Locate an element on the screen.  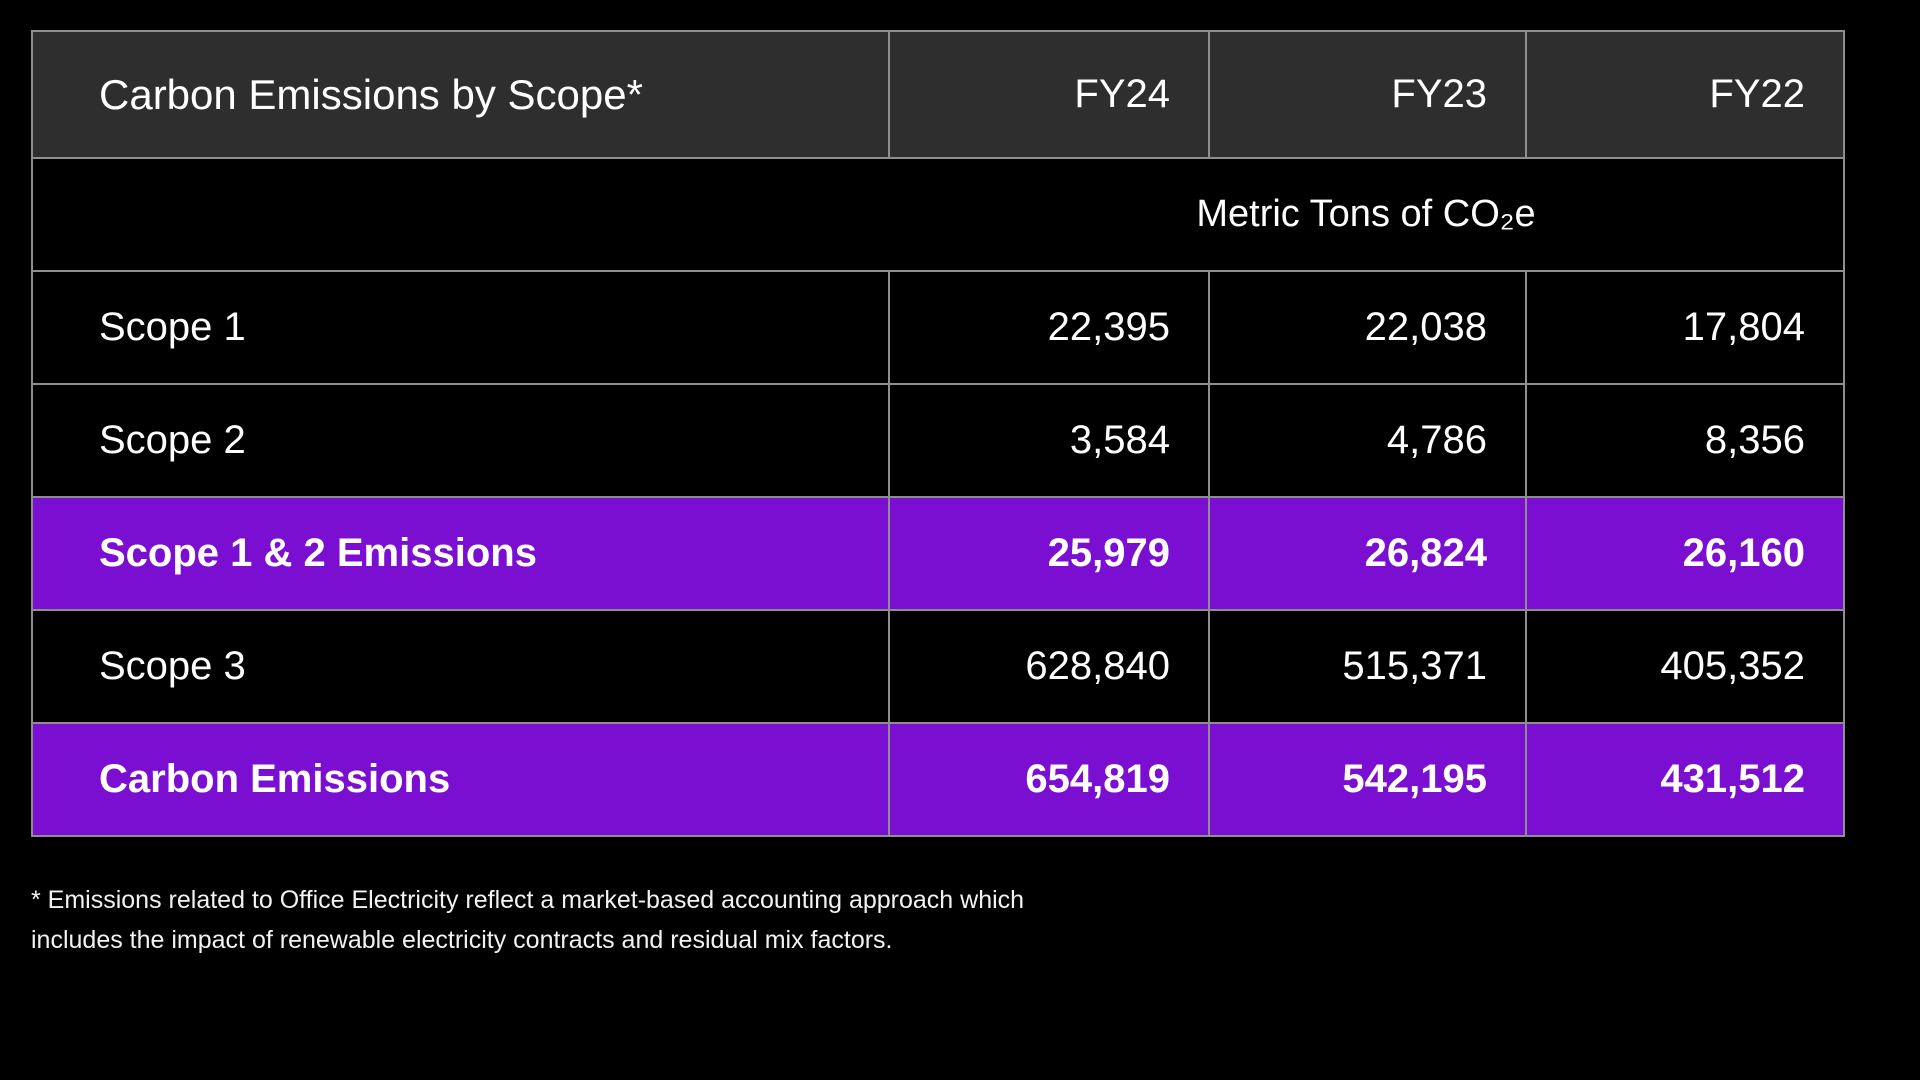
cell-fy22: 405,352 is located at coordinates (1685, 666).